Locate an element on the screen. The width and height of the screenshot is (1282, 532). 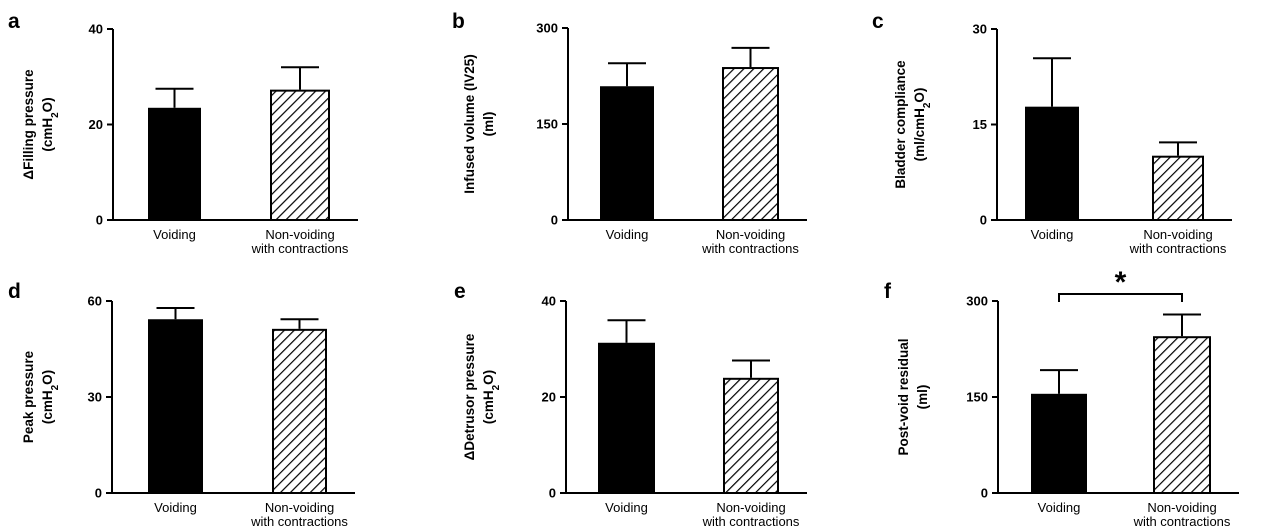
y-tick-label: 15 is located at coordinates (980, 124).